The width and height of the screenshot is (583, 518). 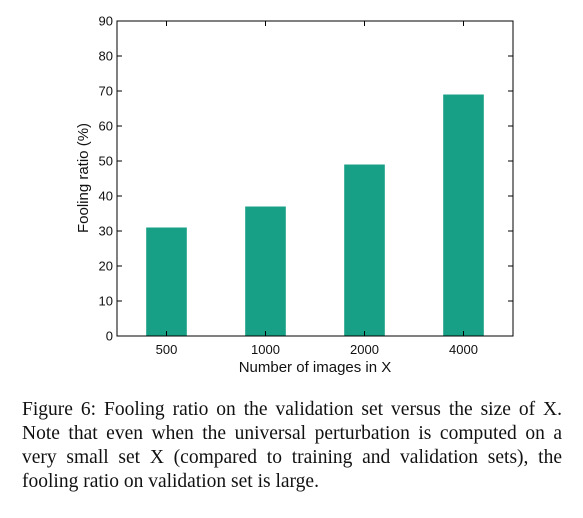 What do you see at coordinates (167, 349) in the screenshot?
I see `x-tick-label-500: 500` at bounding box center [167, 349].